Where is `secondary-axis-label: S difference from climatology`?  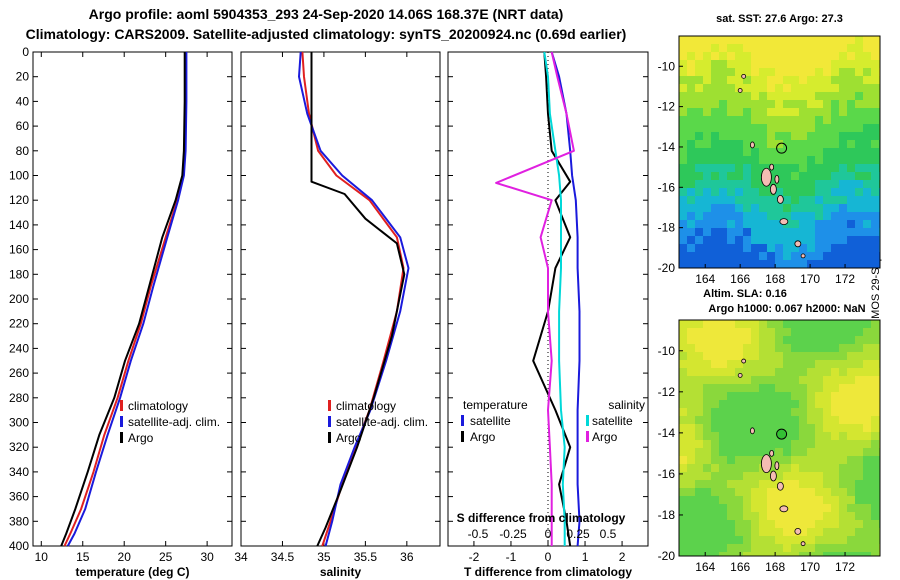
secondary-axis-label: S difference from climatology is located at coordinates (541, 518).